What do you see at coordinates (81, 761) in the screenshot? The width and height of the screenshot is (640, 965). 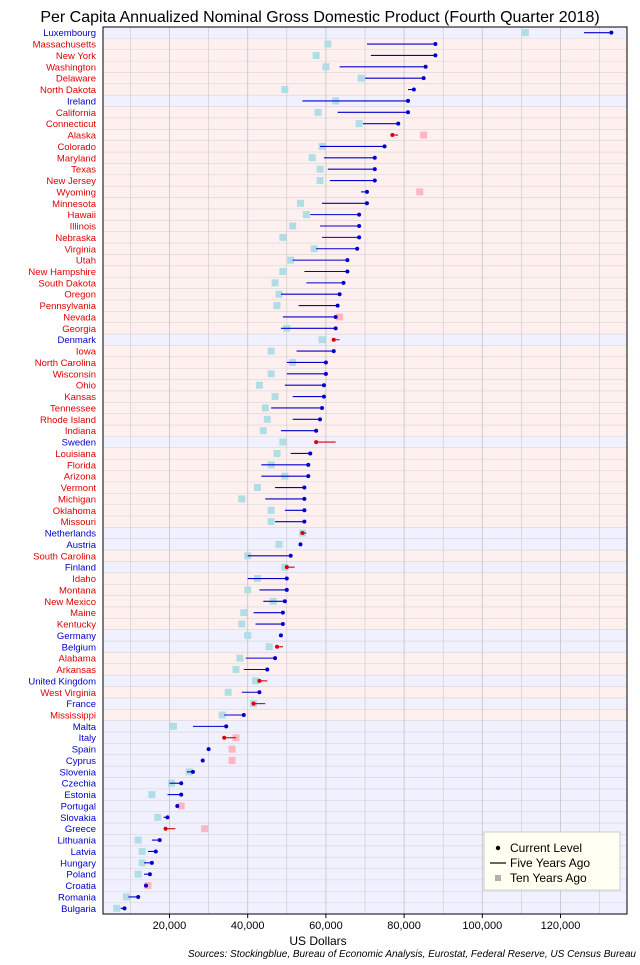 I see `row-label: Cyprus` at bounding box center [81, 761].